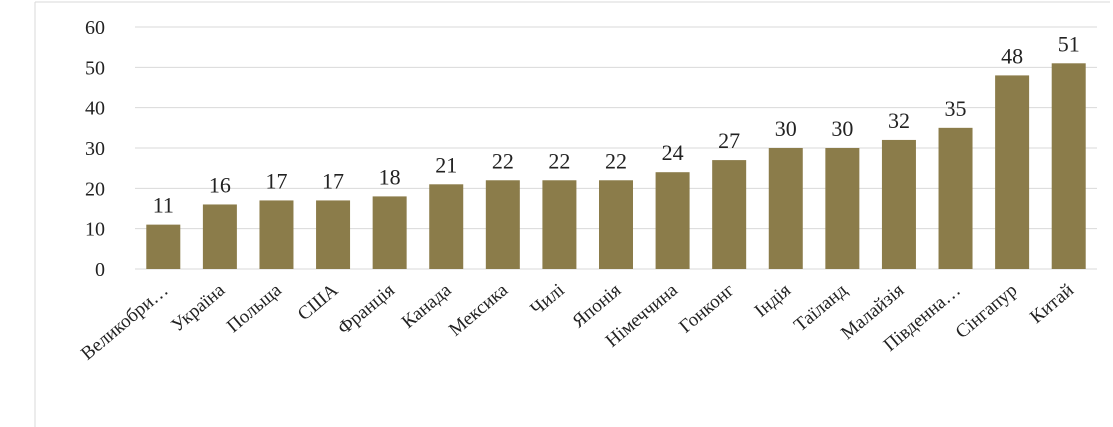 Image resolution: width=1113 pixels, height=427 pixels. I want to click on x-tick-label: Мексика, so click(478, 309).